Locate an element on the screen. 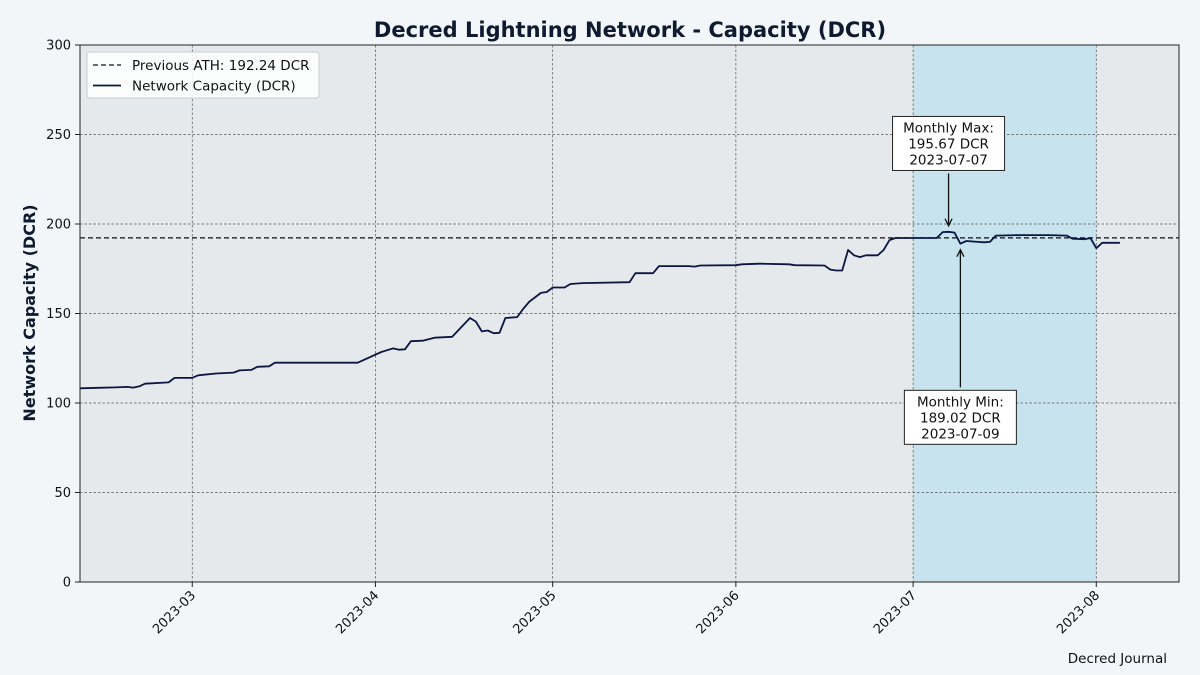 This screenshot has width=1200, height=675. y-tick-label: 50 is located at coordinates (62, 493).